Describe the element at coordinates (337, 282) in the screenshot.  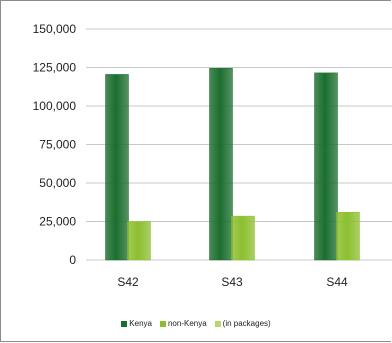
I see `x-category-label: S44` at that location.